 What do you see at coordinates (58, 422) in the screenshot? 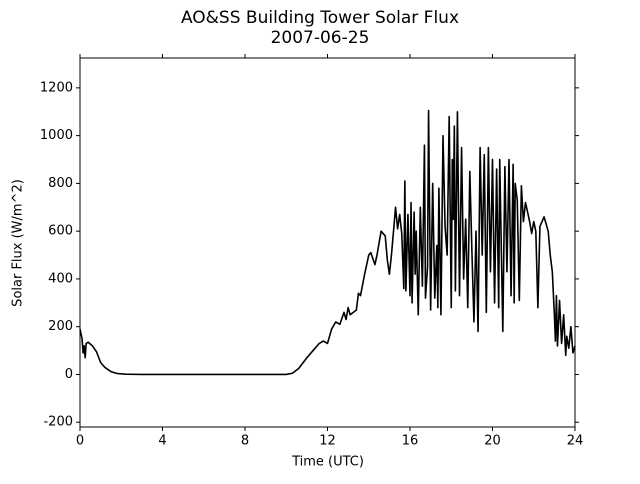
I see `y-tick-label: -200` at bounding box center [58, 422].